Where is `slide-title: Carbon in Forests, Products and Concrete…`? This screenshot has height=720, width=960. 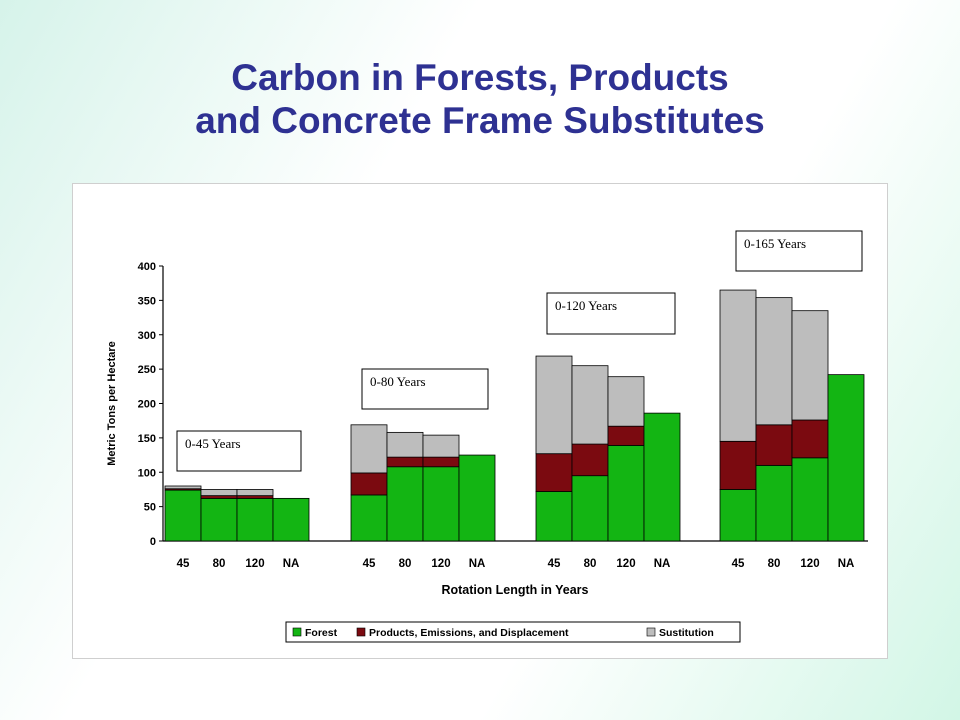 slide-title: Carbon in Forests, Products and Concrete… is located at coordinates (480, 99).